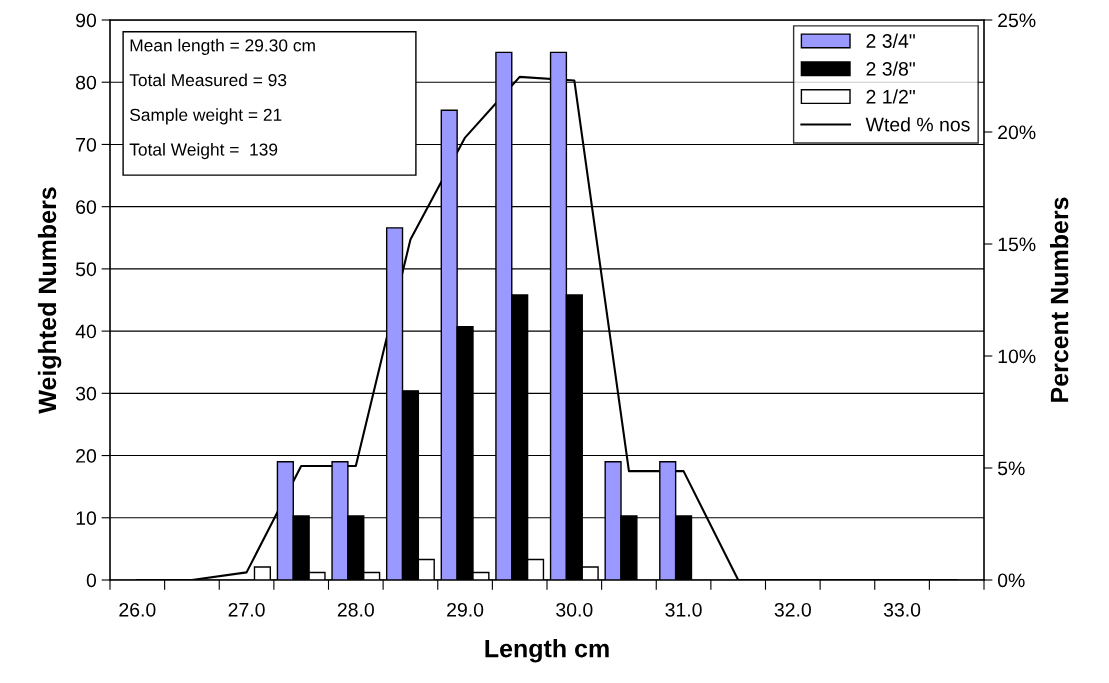 Image resolution: width=1109 pixels, height=683 pixels. Describe the element at coordinates (137, 609) in the screenshot. I see `x-tick-label: 26.0` at that location.